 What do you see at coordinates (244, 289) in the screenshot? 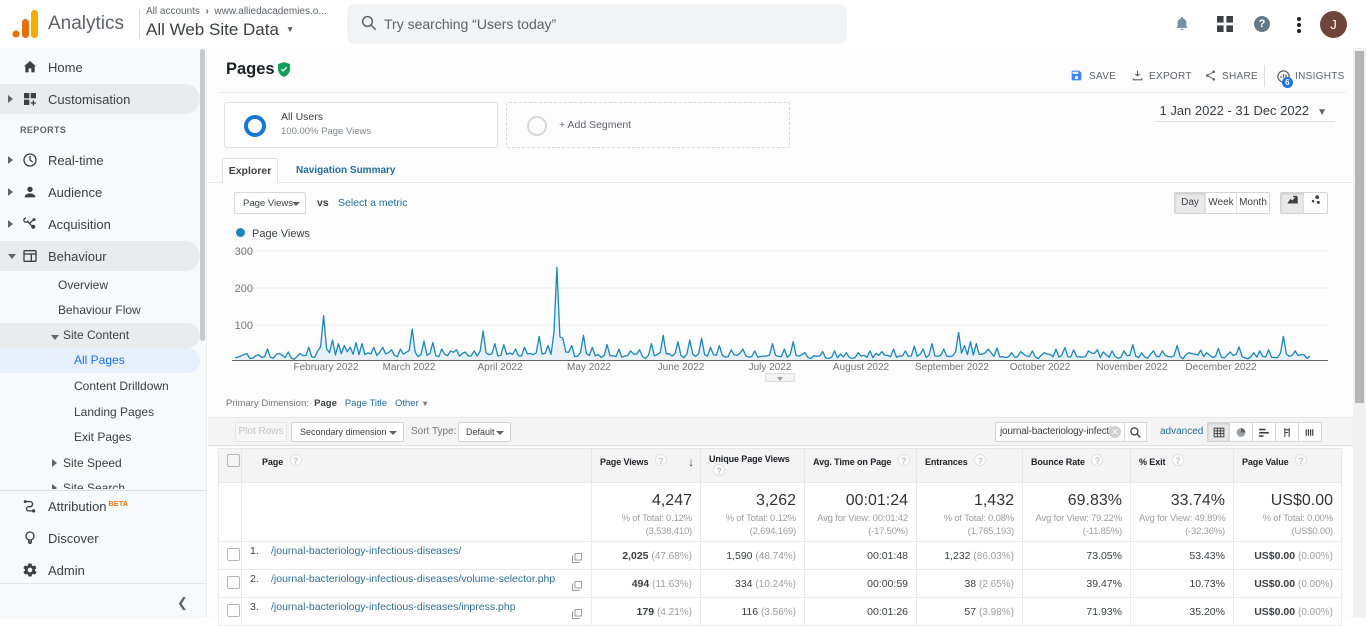
I see `svg-text: 200` at bounding box center [244, 289].